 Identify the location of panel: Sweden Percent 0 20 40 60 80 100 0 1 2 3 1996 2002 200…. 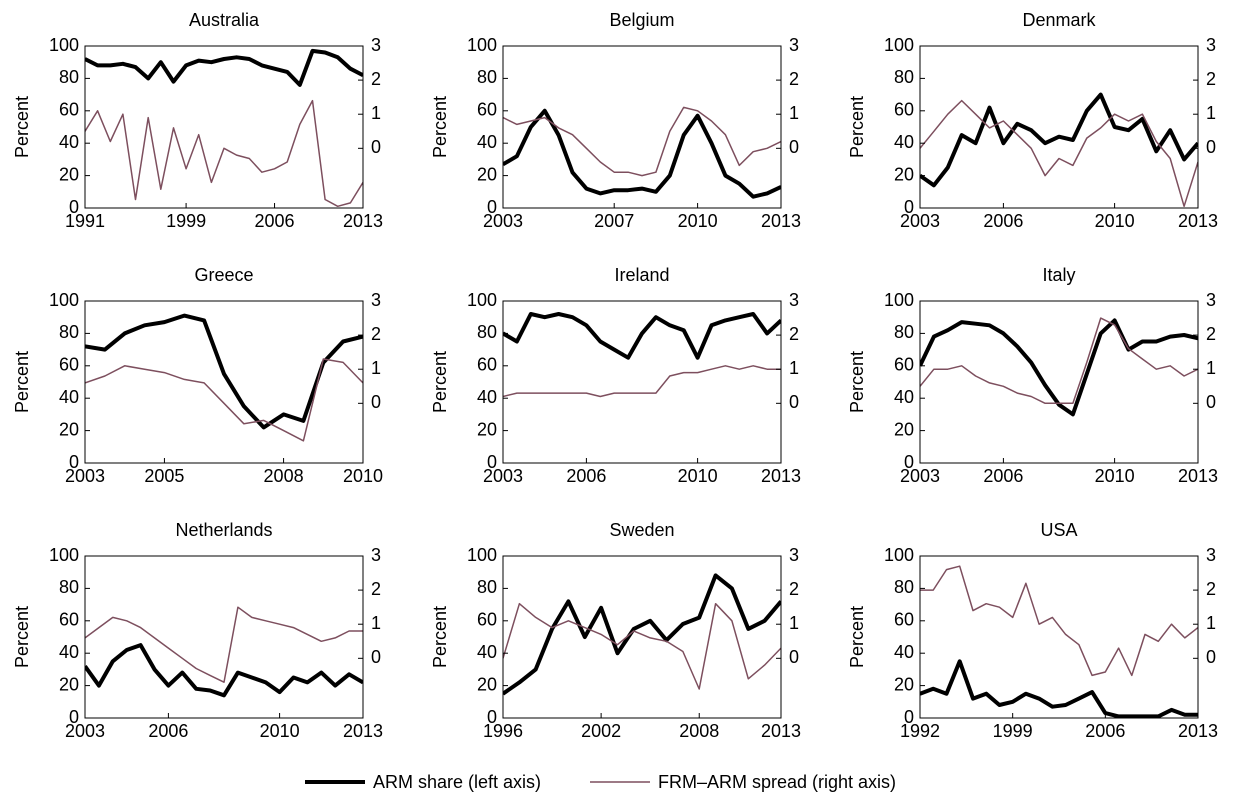
(615, 630).